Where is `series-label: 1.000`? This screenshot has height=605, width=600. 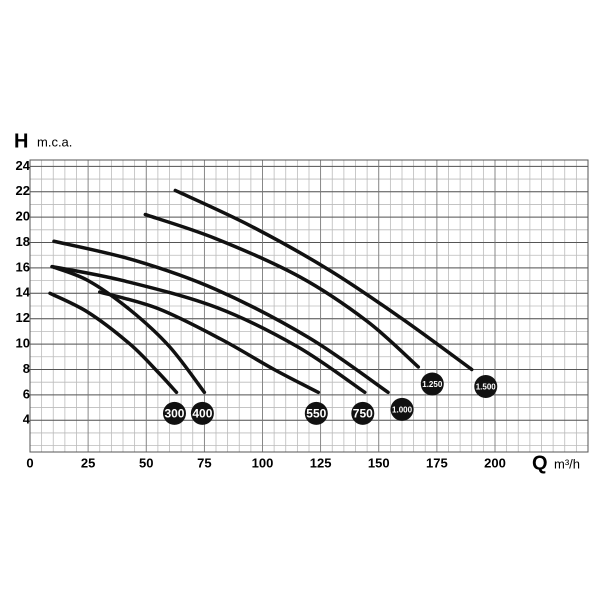
series-label: 1.000 is located at coordinates (402, 409).